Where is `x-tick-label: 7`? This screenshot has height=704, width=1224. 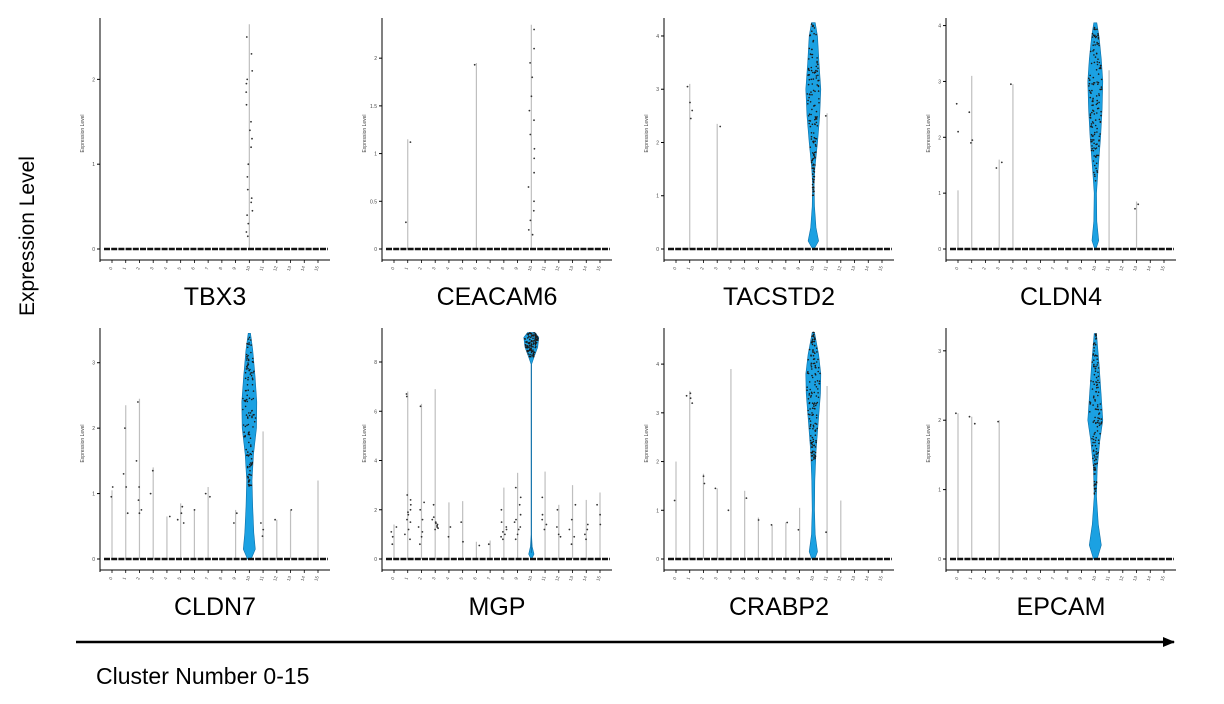
x-tick-label: 7 is located at coordinates (771, 578).